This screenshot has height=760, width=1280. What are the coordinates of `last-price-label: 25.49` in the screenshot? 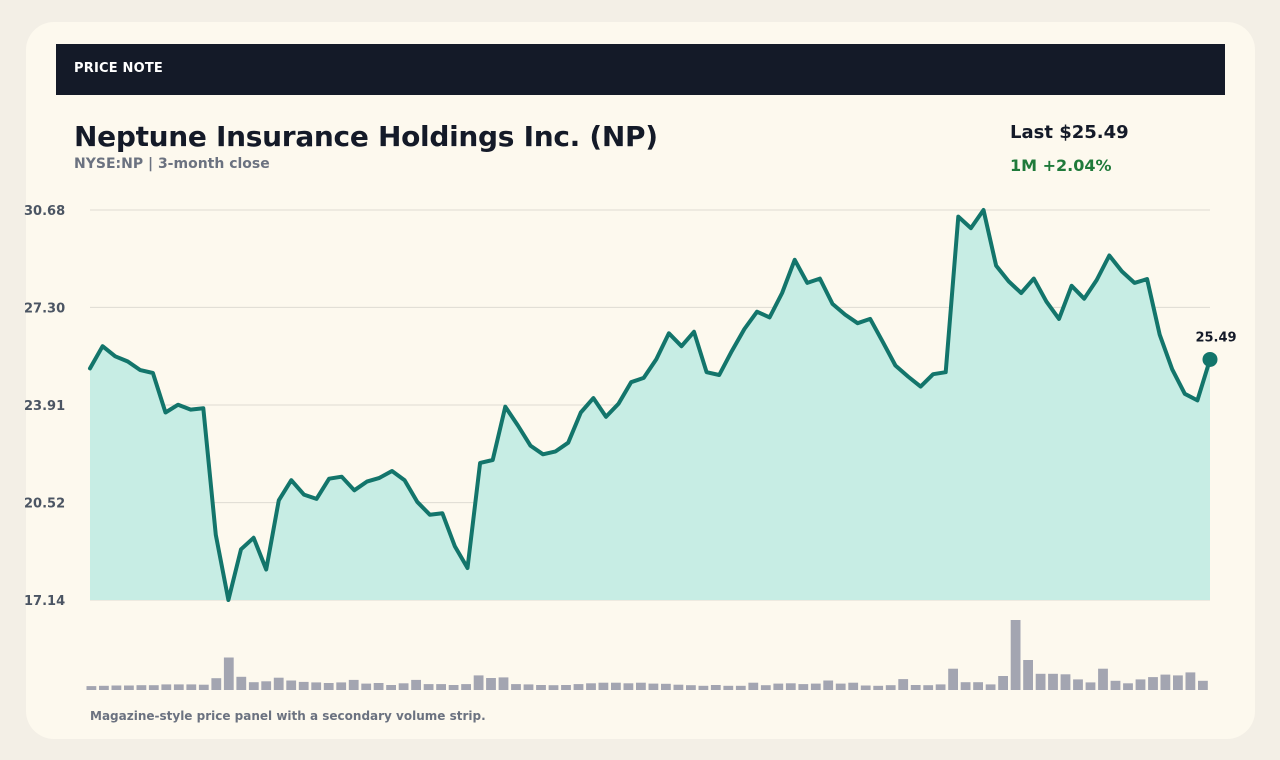 It's located at (1215, 337).